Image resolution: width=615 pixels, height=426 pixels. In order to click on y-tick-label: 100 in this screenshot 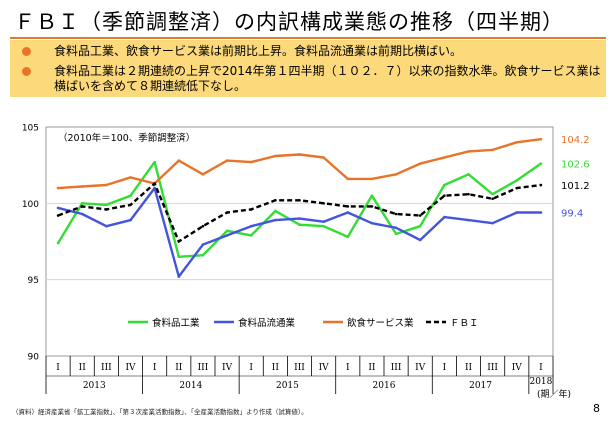, I will do `click(30, 205)`.